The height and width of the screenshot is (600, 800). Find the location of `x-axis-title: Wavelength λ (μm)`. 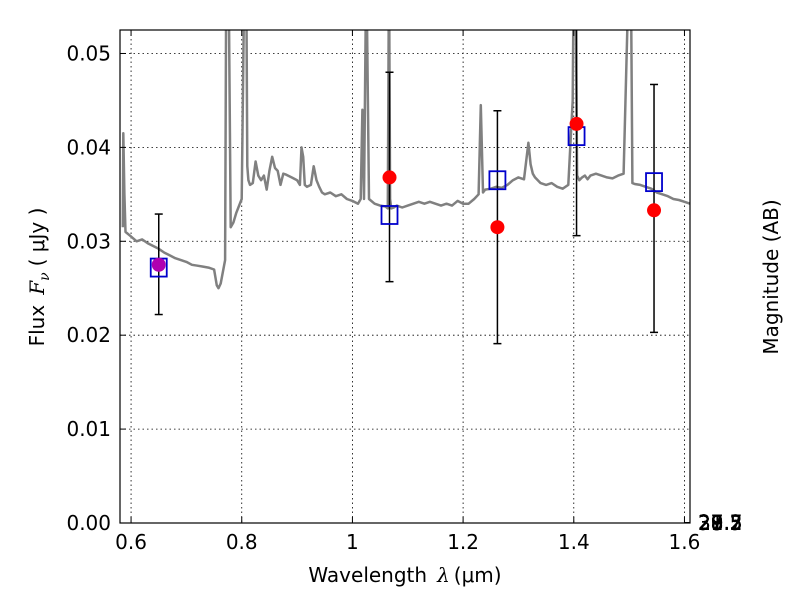

x-axis-title: Wavelength λ (μm) is located at coordinates (404, 575).